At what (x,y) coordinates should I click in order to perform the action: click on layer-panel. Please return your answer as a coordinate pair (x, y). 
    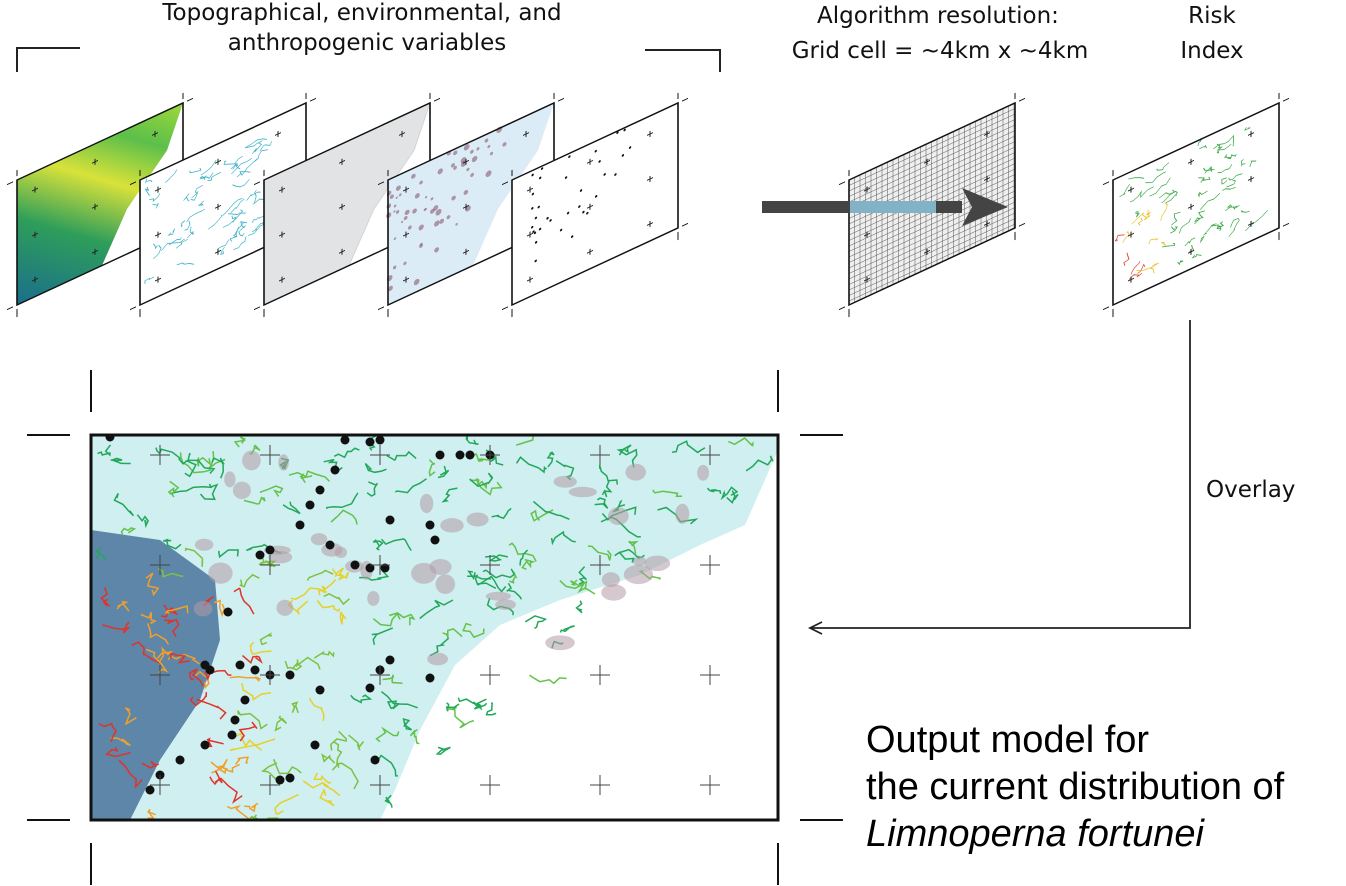
    Looking at the image, I should click on (1196, 205).